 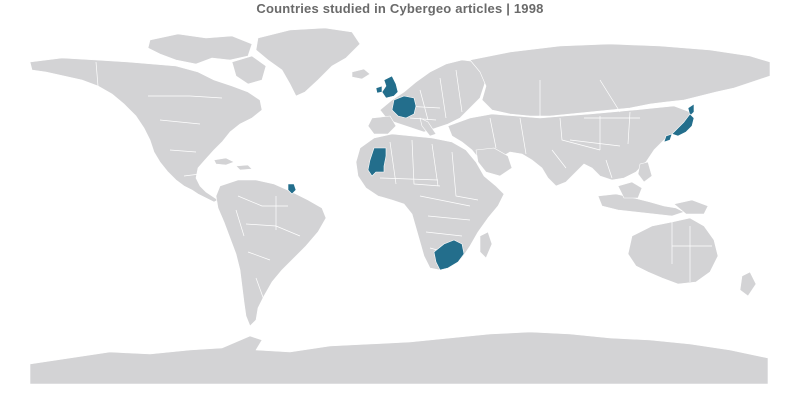 I want to click on land-australia, so click(x=673, y=251).